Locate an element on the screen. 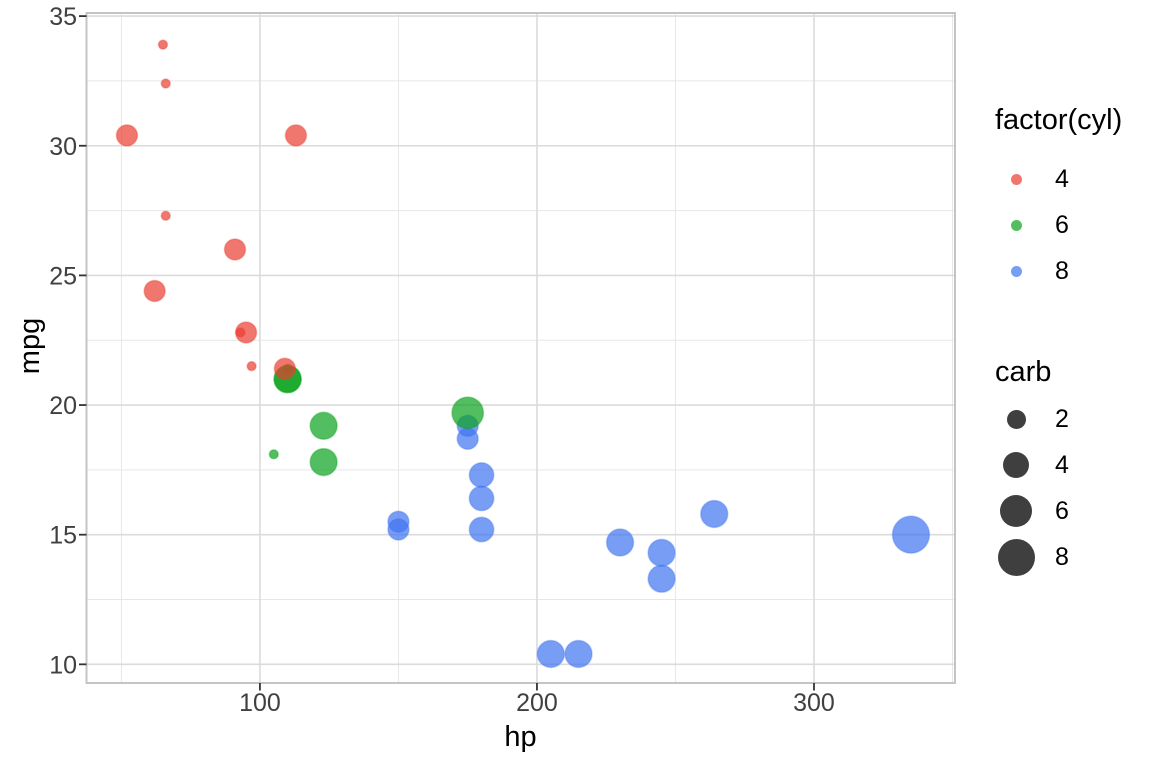 This screenshot has width=1152, height=768. legend-carb: carb 2 4 6 8 is located at coordinates (1032, 466).